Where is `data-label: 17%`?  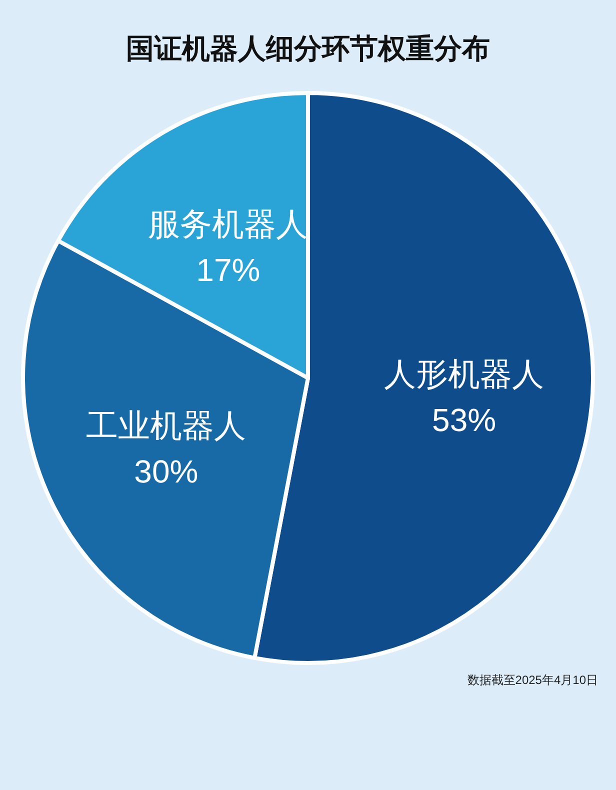
data-label: 17% is located at coordinates (228, 270).